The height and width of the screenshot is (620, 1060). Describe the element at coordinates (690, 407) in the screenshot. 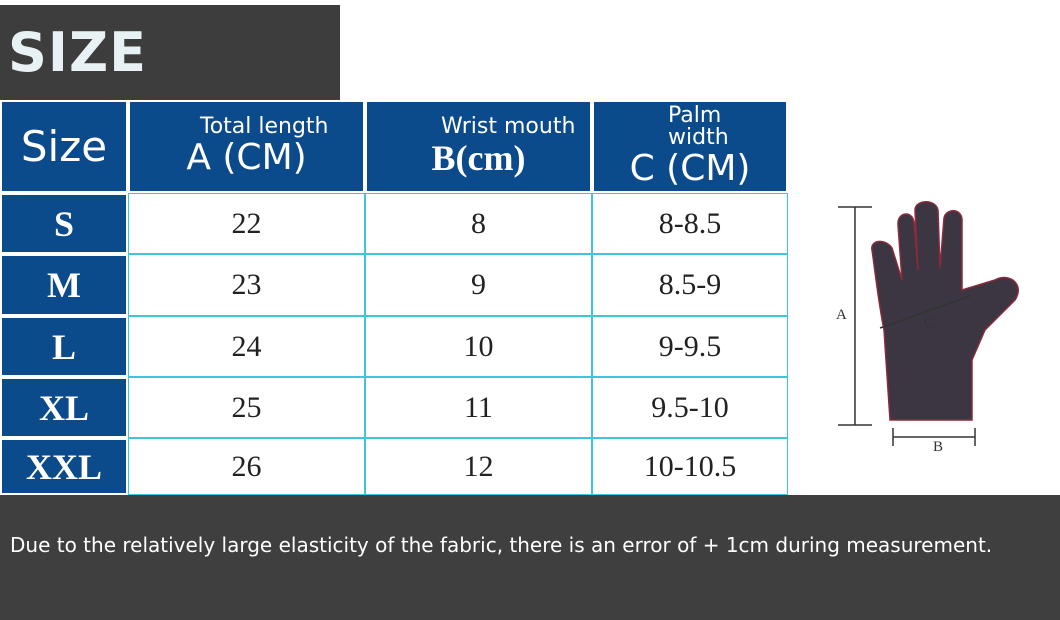

I see `data-cell: 9.5-10` at that location.